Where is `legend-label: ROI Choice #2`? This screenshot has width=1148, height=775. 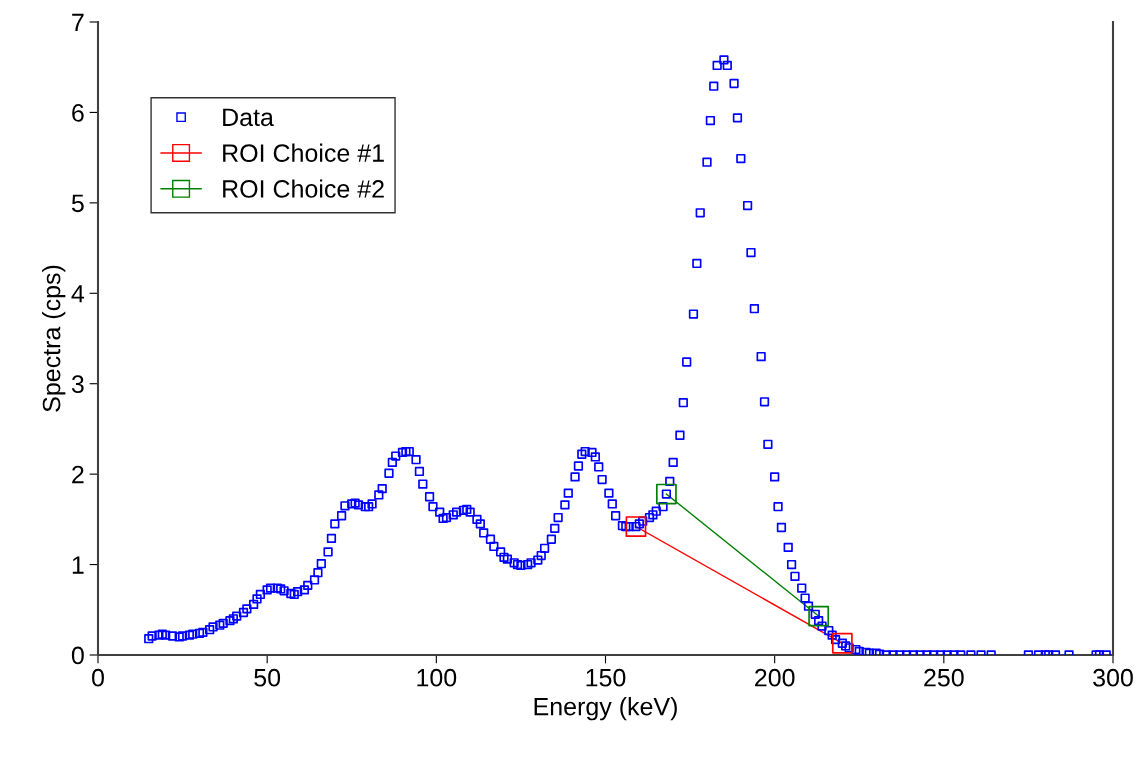 legend-label: ROI Choice #2 is located at coordinates (303, 188).